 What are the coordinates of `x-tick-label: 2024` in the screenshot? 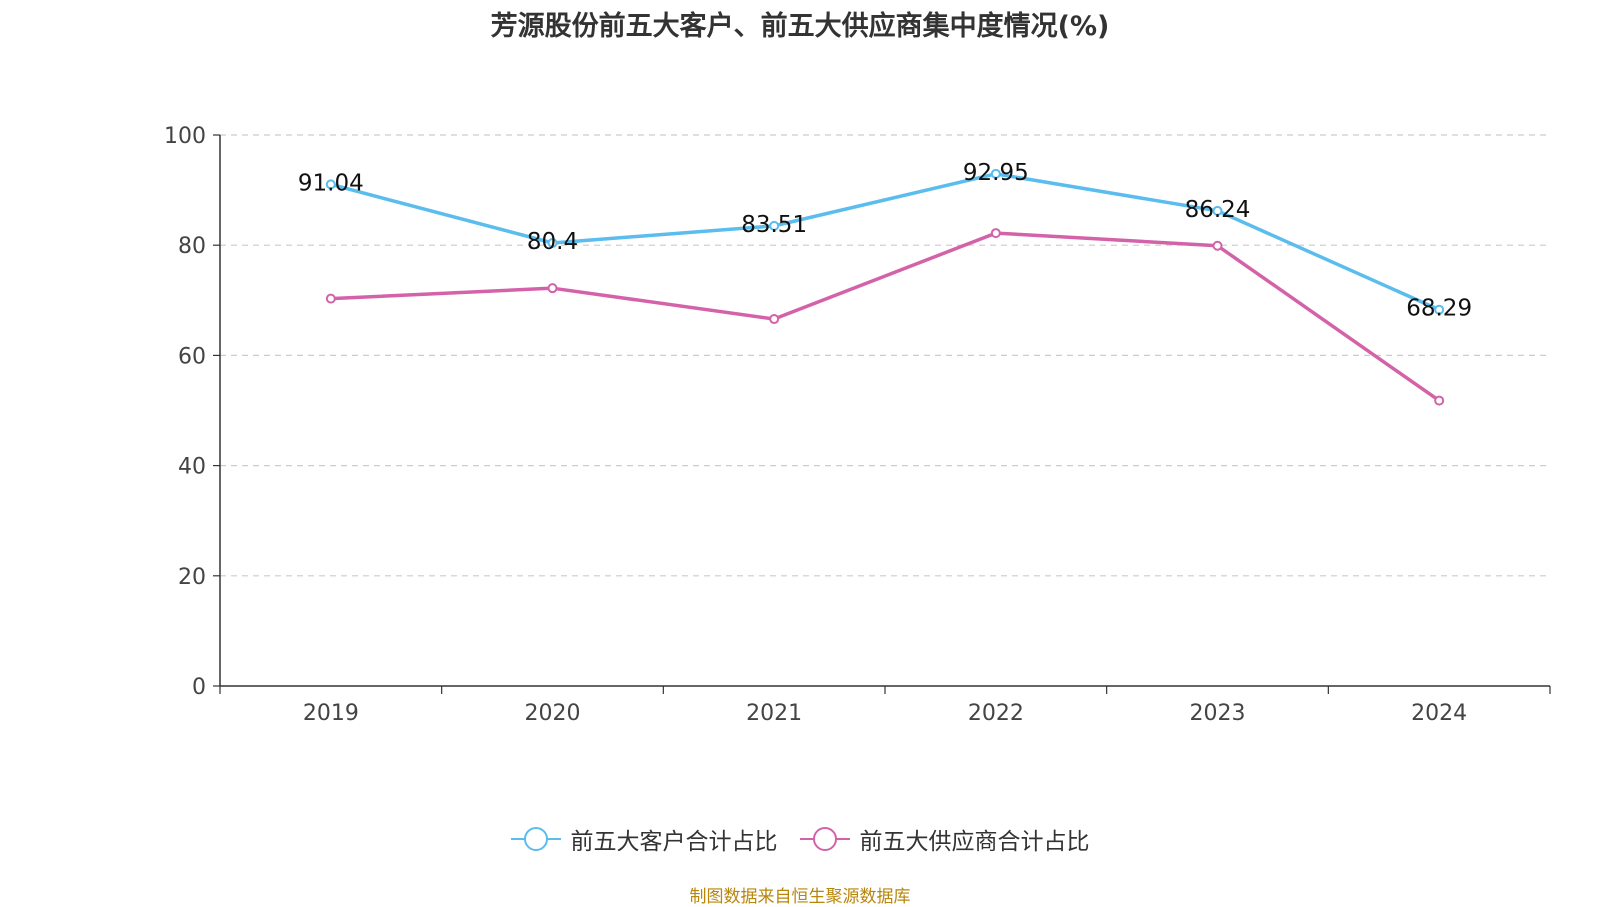 It's located at (1439, 713).